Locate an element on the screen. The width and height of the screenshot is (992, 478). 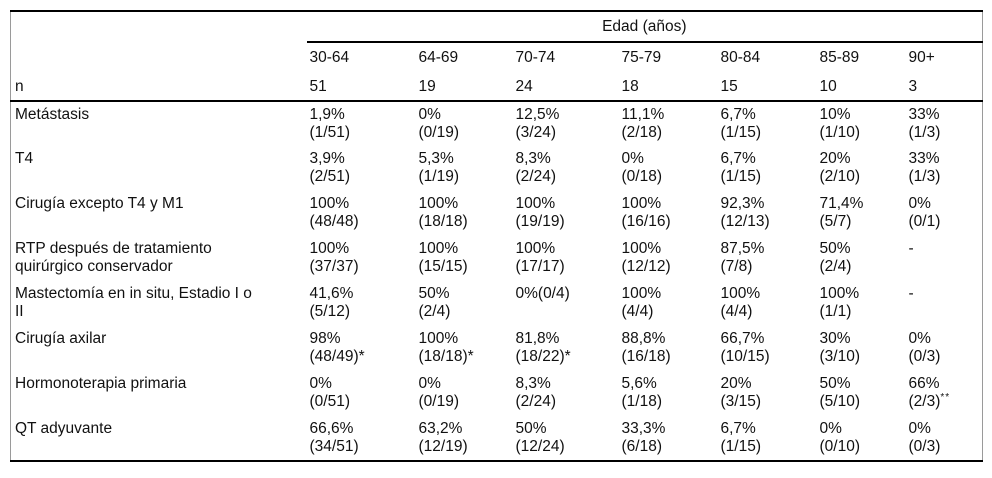
row-label: Mastectomía en in situ, Estadio I o II is located at coordinates (133, 302).